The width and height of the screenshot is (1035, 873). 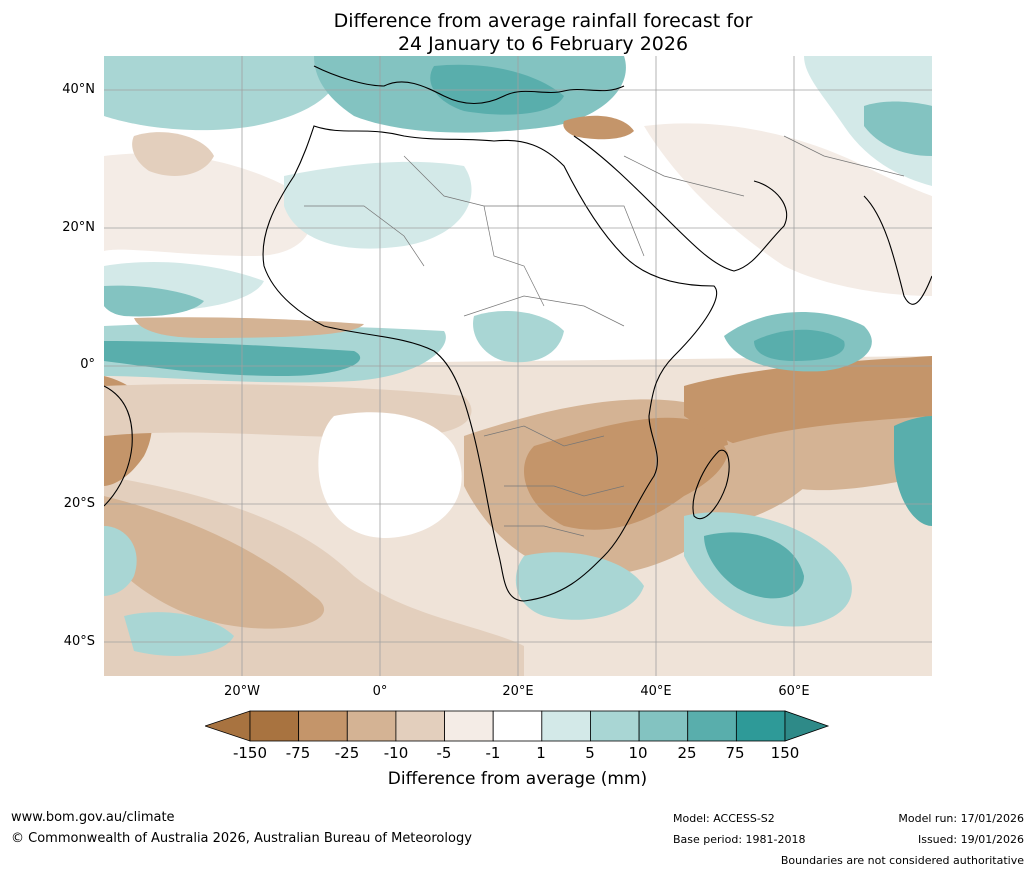 What do you see at coordinates (794, 691) in the screenshot?
I see `lon-label-60e: 60°E` at bounding box center [794, 691].